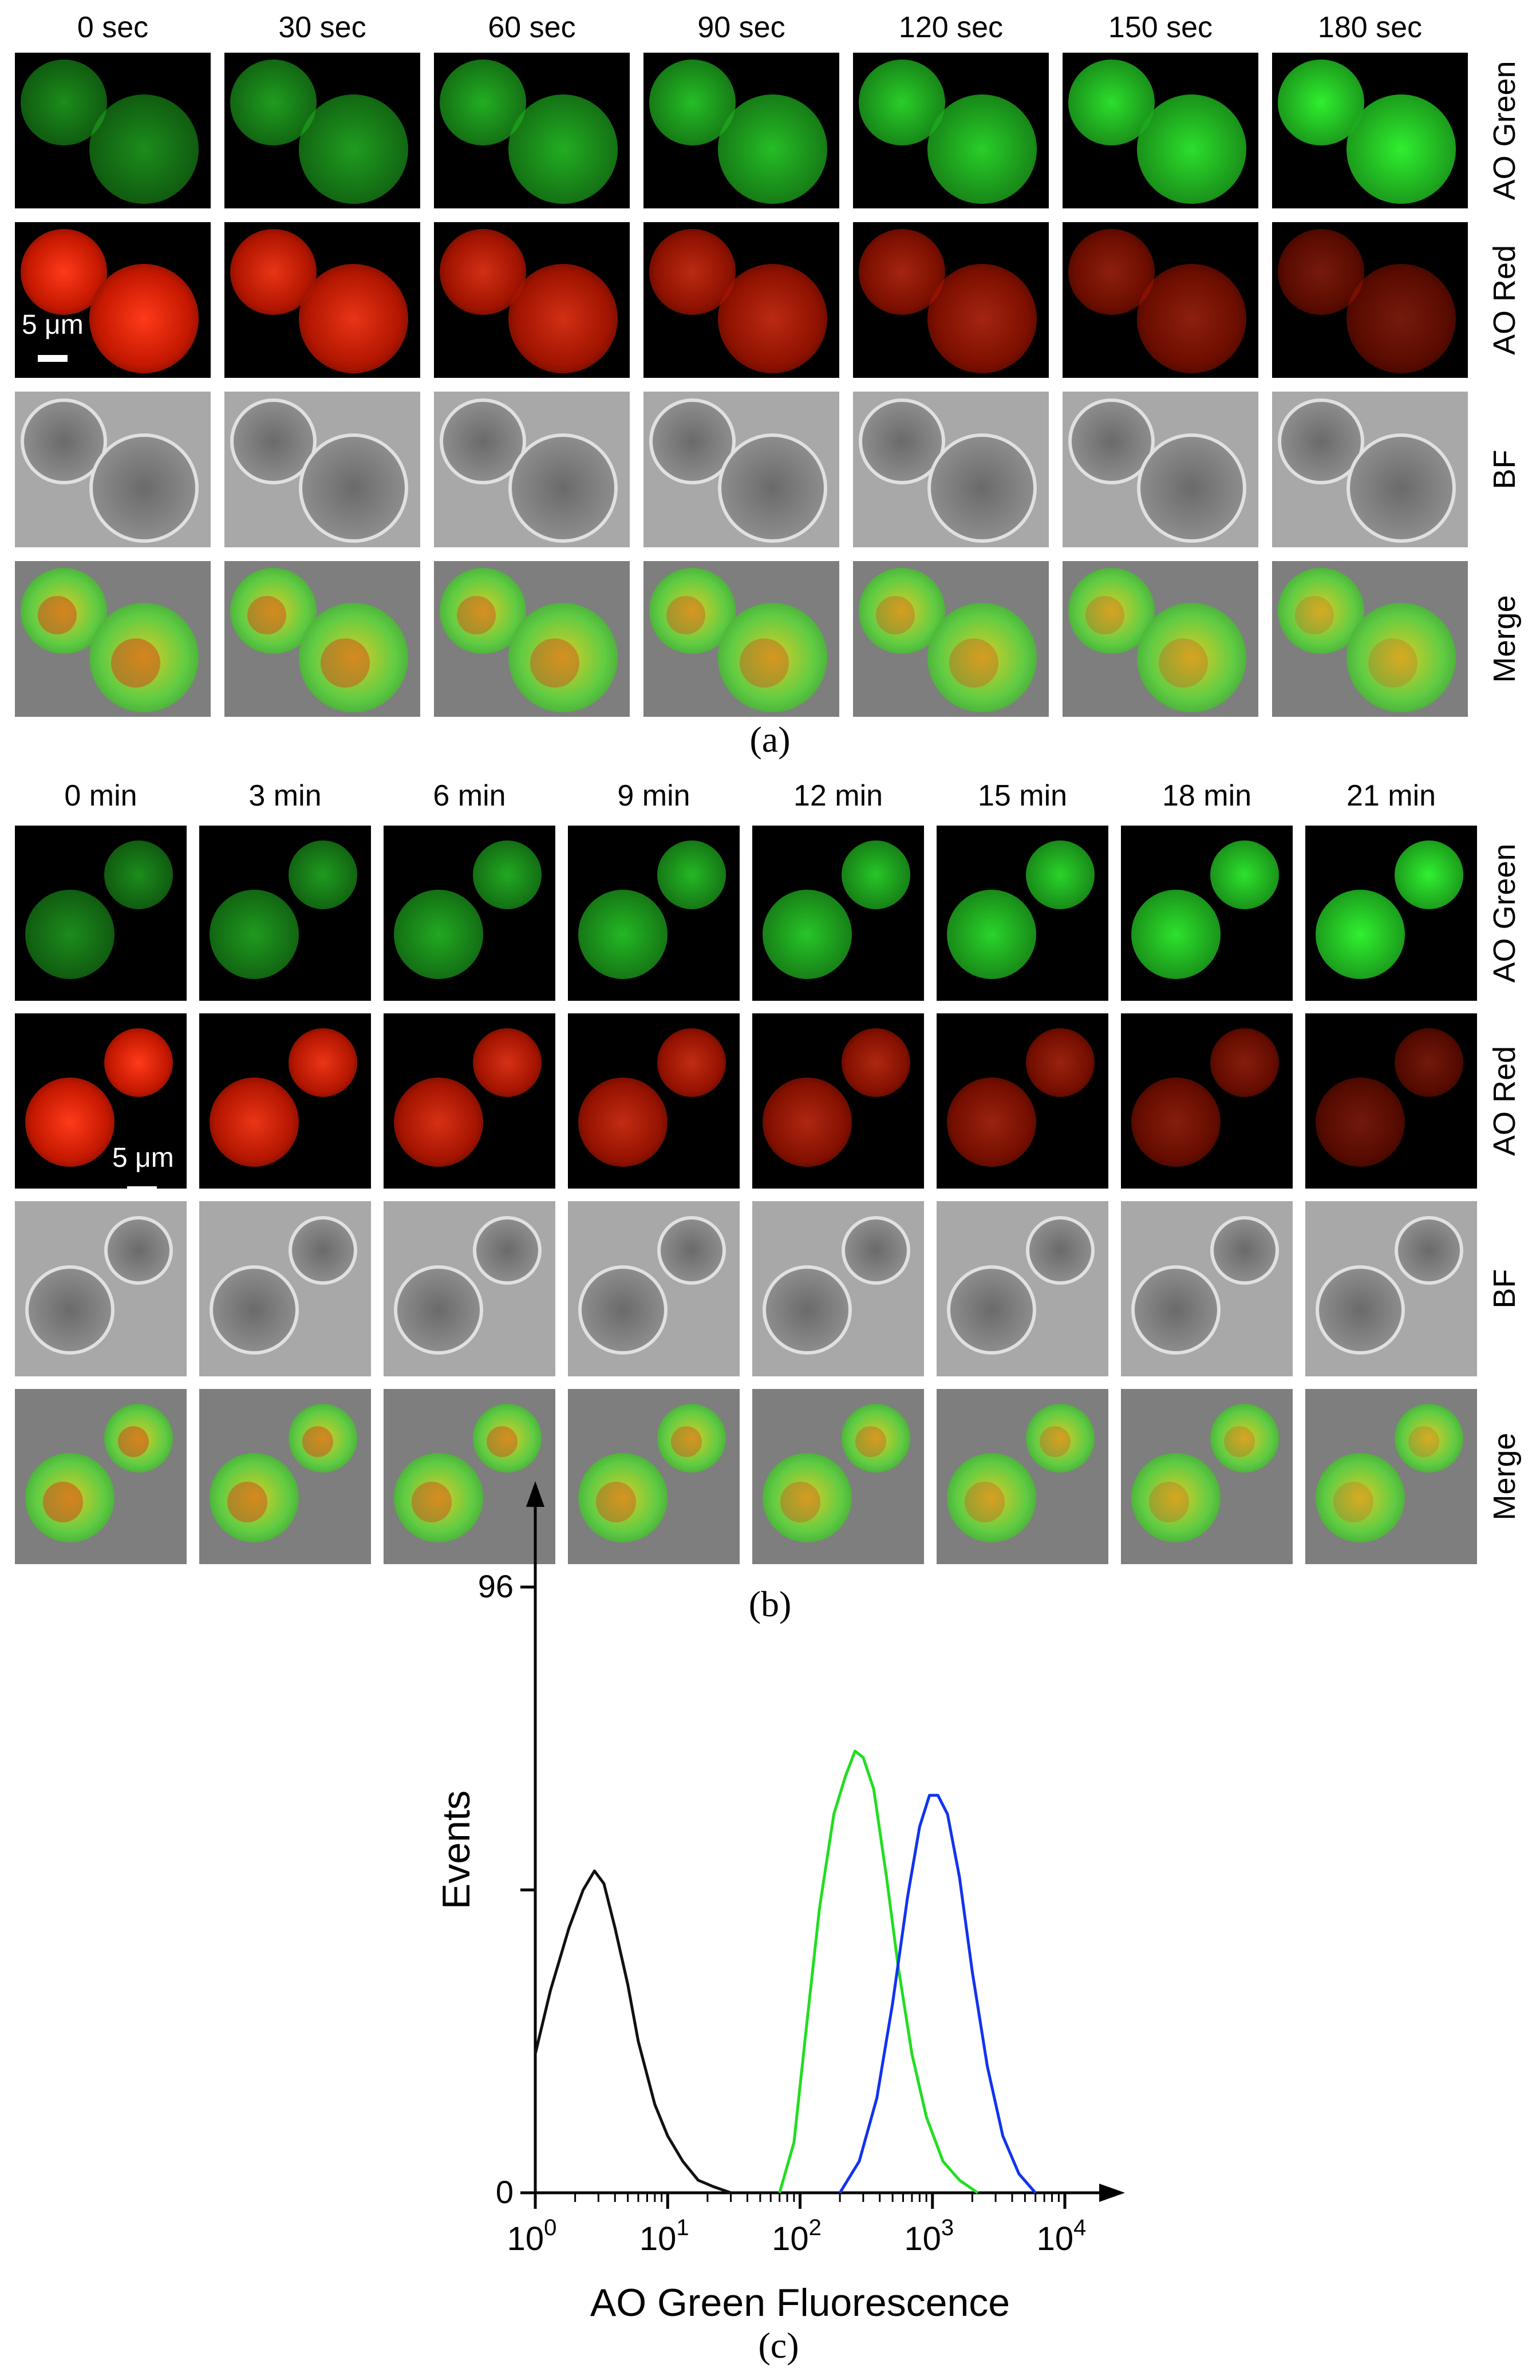 Image resolution: width=1540 pixels, height=2380 pixels. I want to click on panel-b-caption: (b), so click(770, 1604).